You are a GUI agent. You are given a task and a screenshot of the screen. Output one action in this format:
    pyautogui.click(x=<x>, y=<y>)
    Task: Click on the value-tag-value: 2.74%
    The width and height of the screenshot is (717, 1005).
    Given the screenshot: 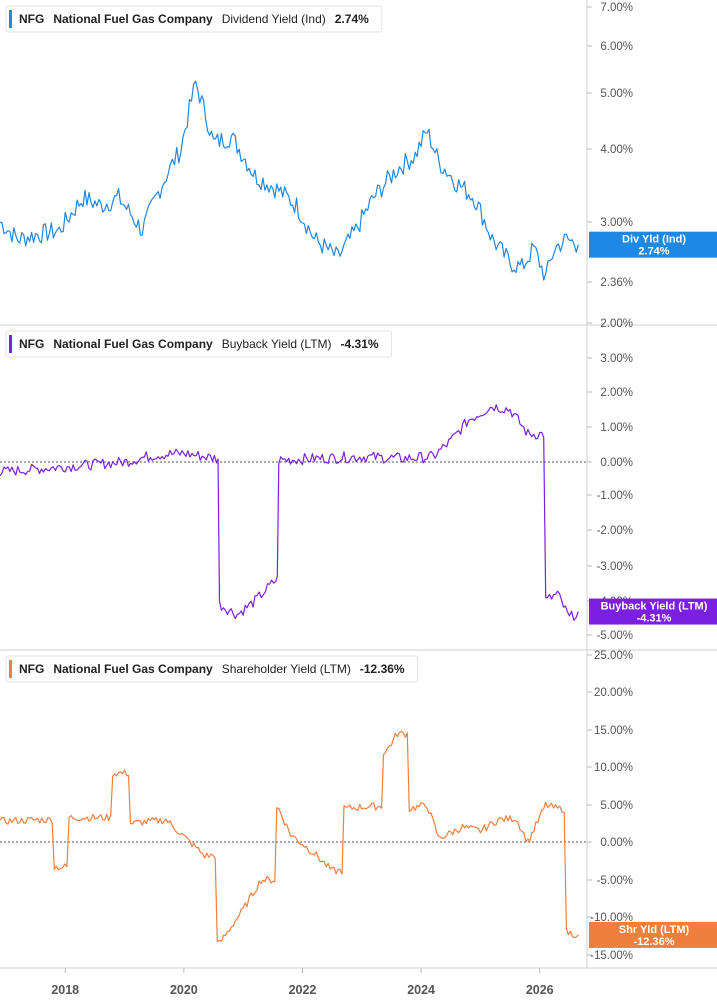 What is the action you would take?
    pyautogui.click(x=653, y=252)
    